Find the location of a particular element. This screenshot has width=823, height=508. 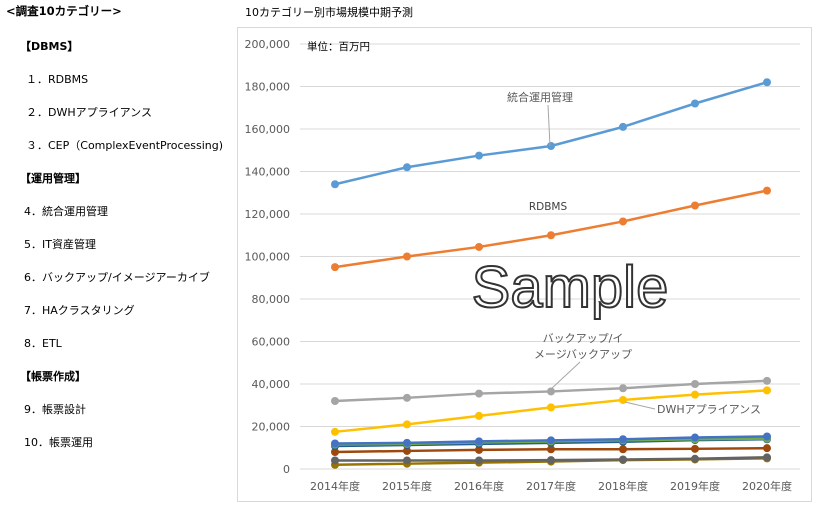

y-tick-label: 180,000 is located at coordinates (268, 87).